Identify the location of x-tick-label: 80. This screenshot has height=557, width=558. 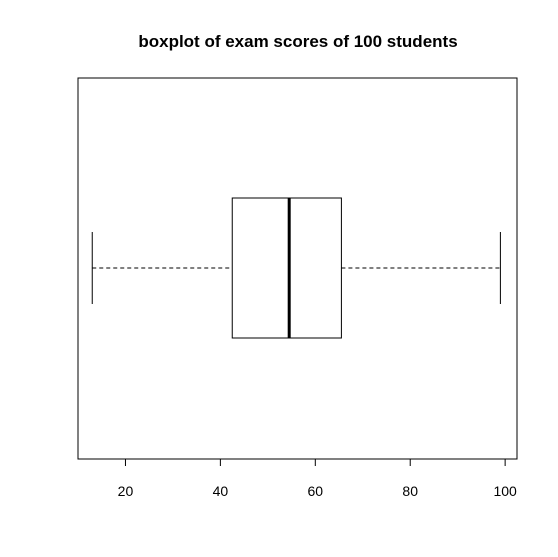
(410, 491).